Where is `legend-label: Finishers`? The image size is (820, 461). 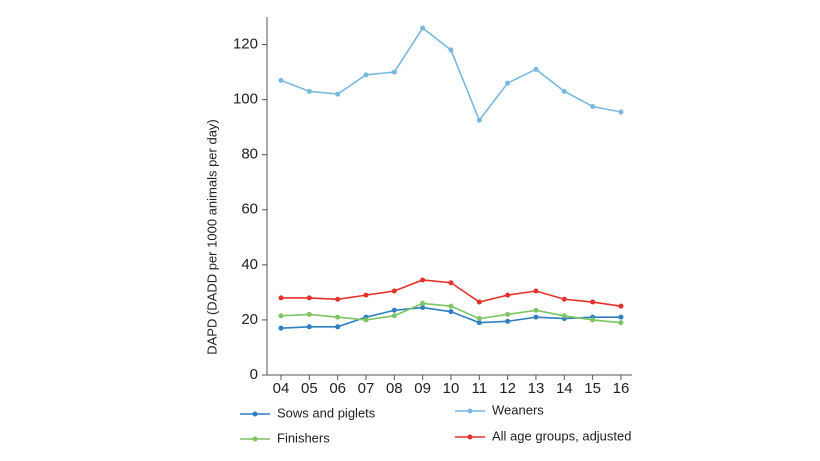 legend-label: Finishers is located at coordinates (303, 437).